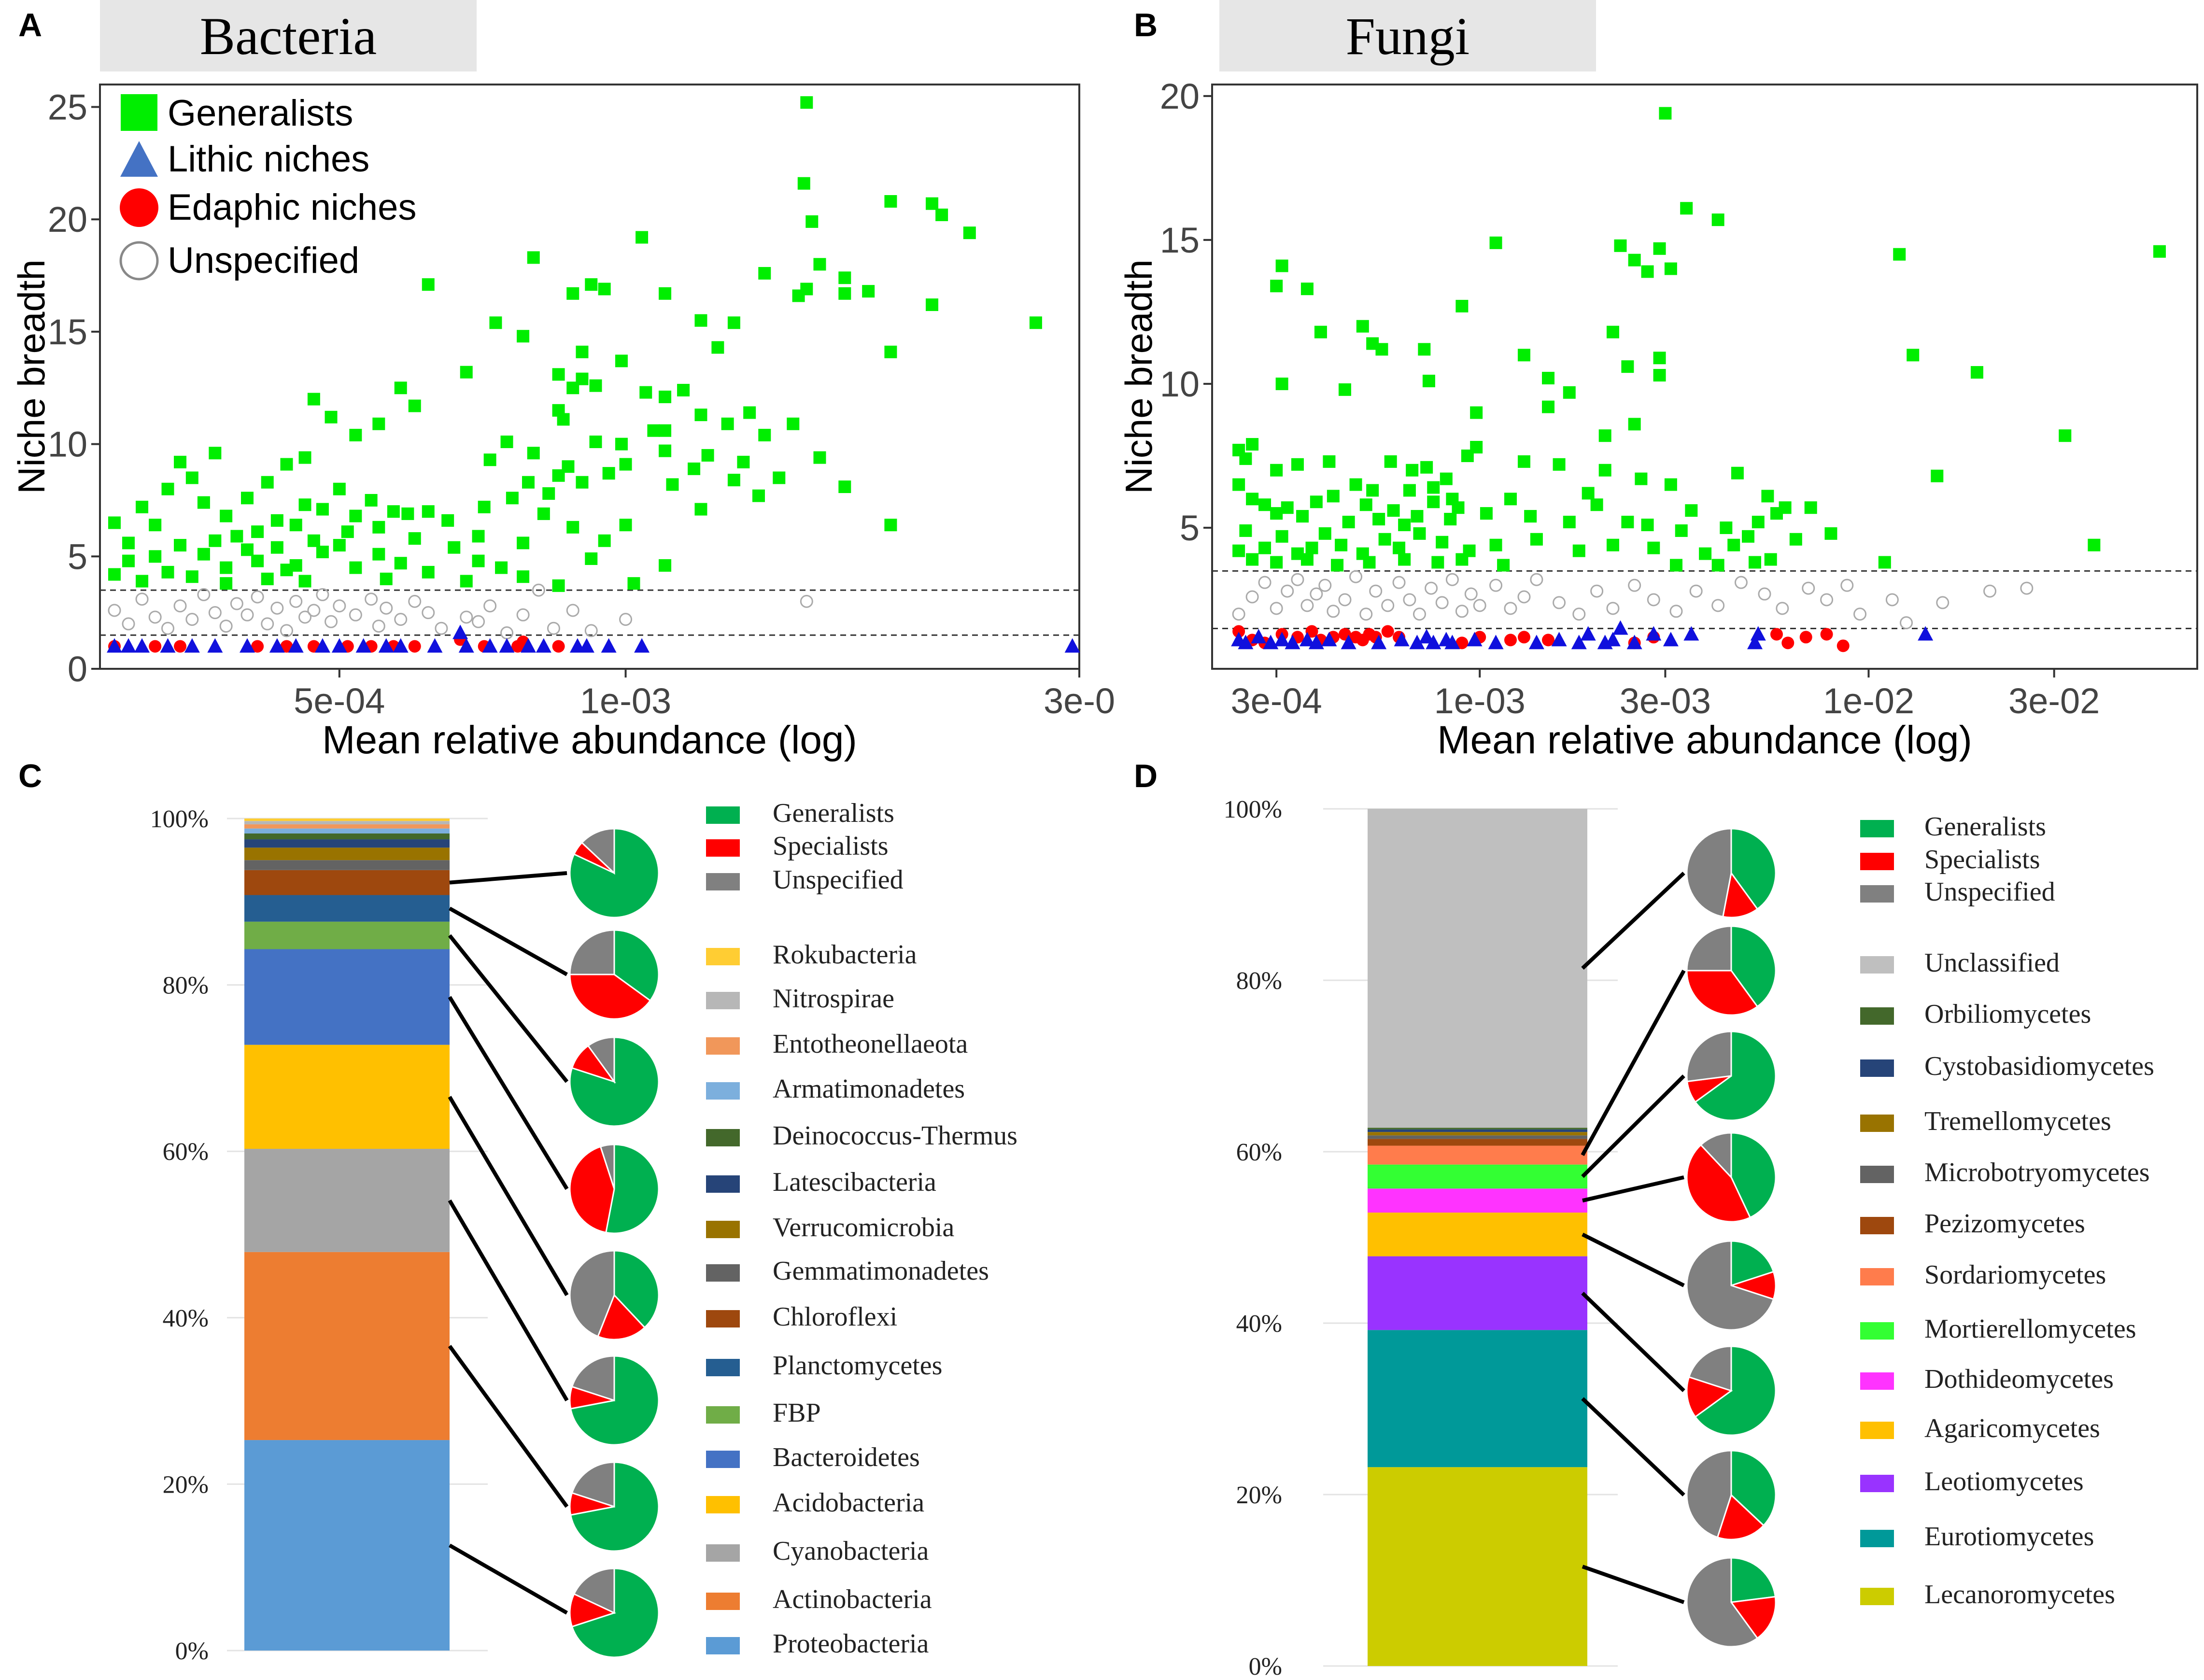 The height and width of the screenshot is (1680, 2204). I want to click on legend-label: Tremellomycetes, so click(2017, 1121).